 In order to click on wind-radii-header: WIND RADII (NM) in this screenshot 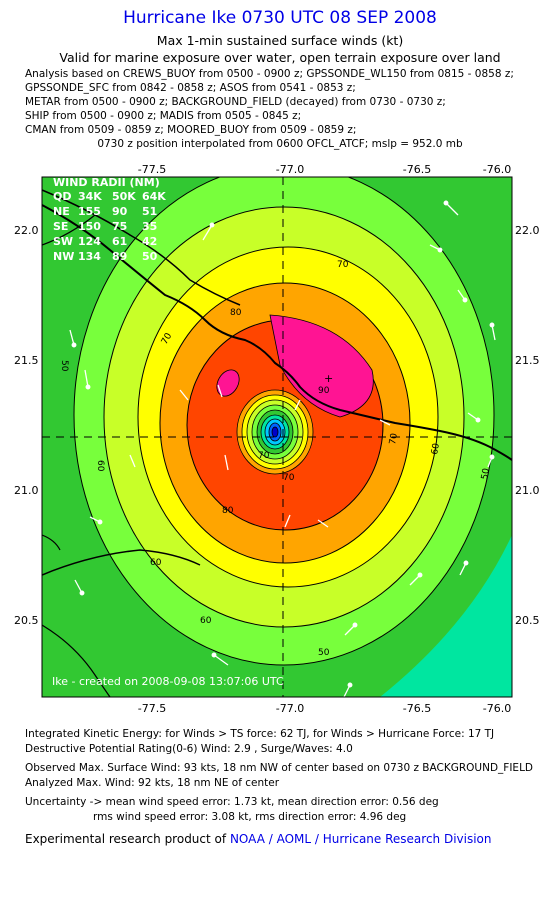, I will do `click(106, 182)`.